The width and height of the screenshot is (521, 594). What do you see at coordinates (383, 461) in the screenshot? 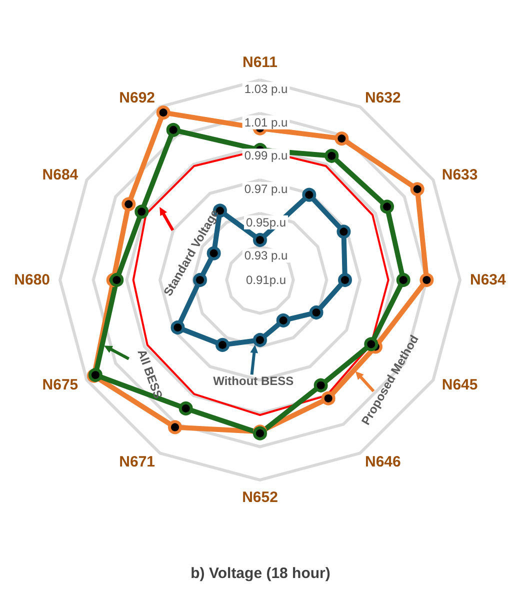
I see `spoke-label: N646` at bounding box center [383, 461].